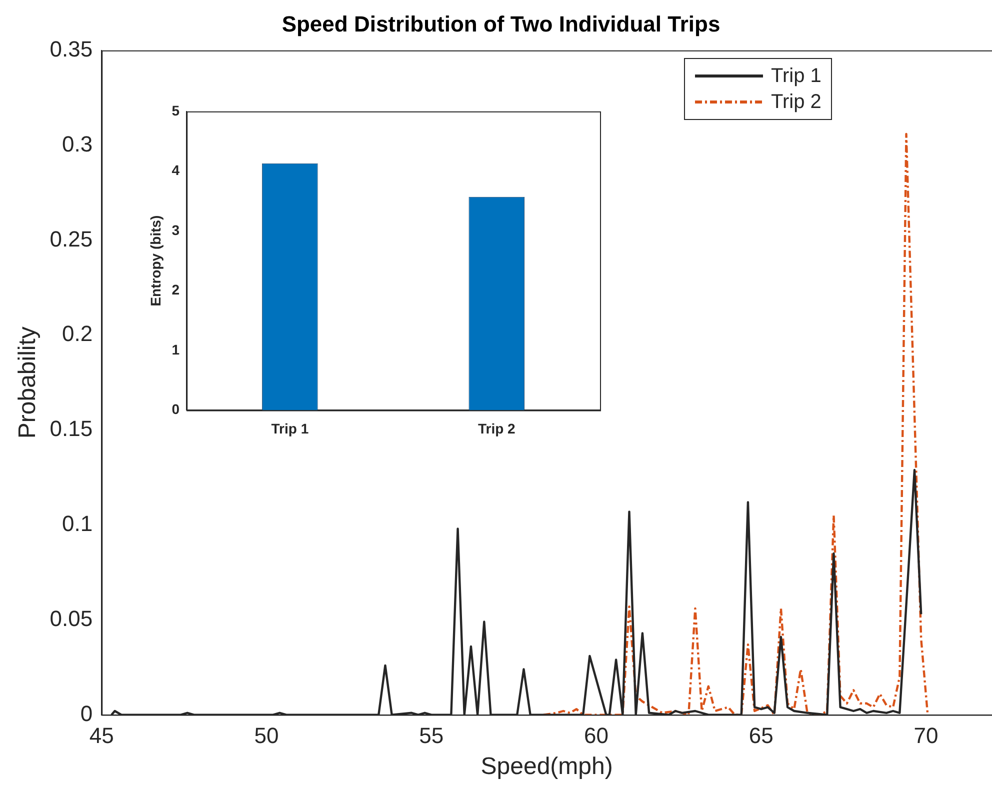 The width and height of the screenshot is (992, 792). Describe the element at coordinates (77, 523) in the screenshot. I see `y-tick-label: 0.1` at that location.